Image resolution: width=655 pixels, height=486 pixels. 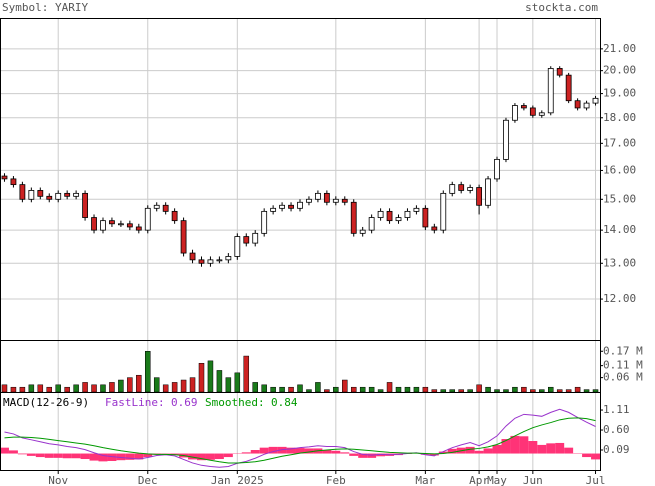 I want to click on y-tick-label: 21.00, so click(x=619, y=48).